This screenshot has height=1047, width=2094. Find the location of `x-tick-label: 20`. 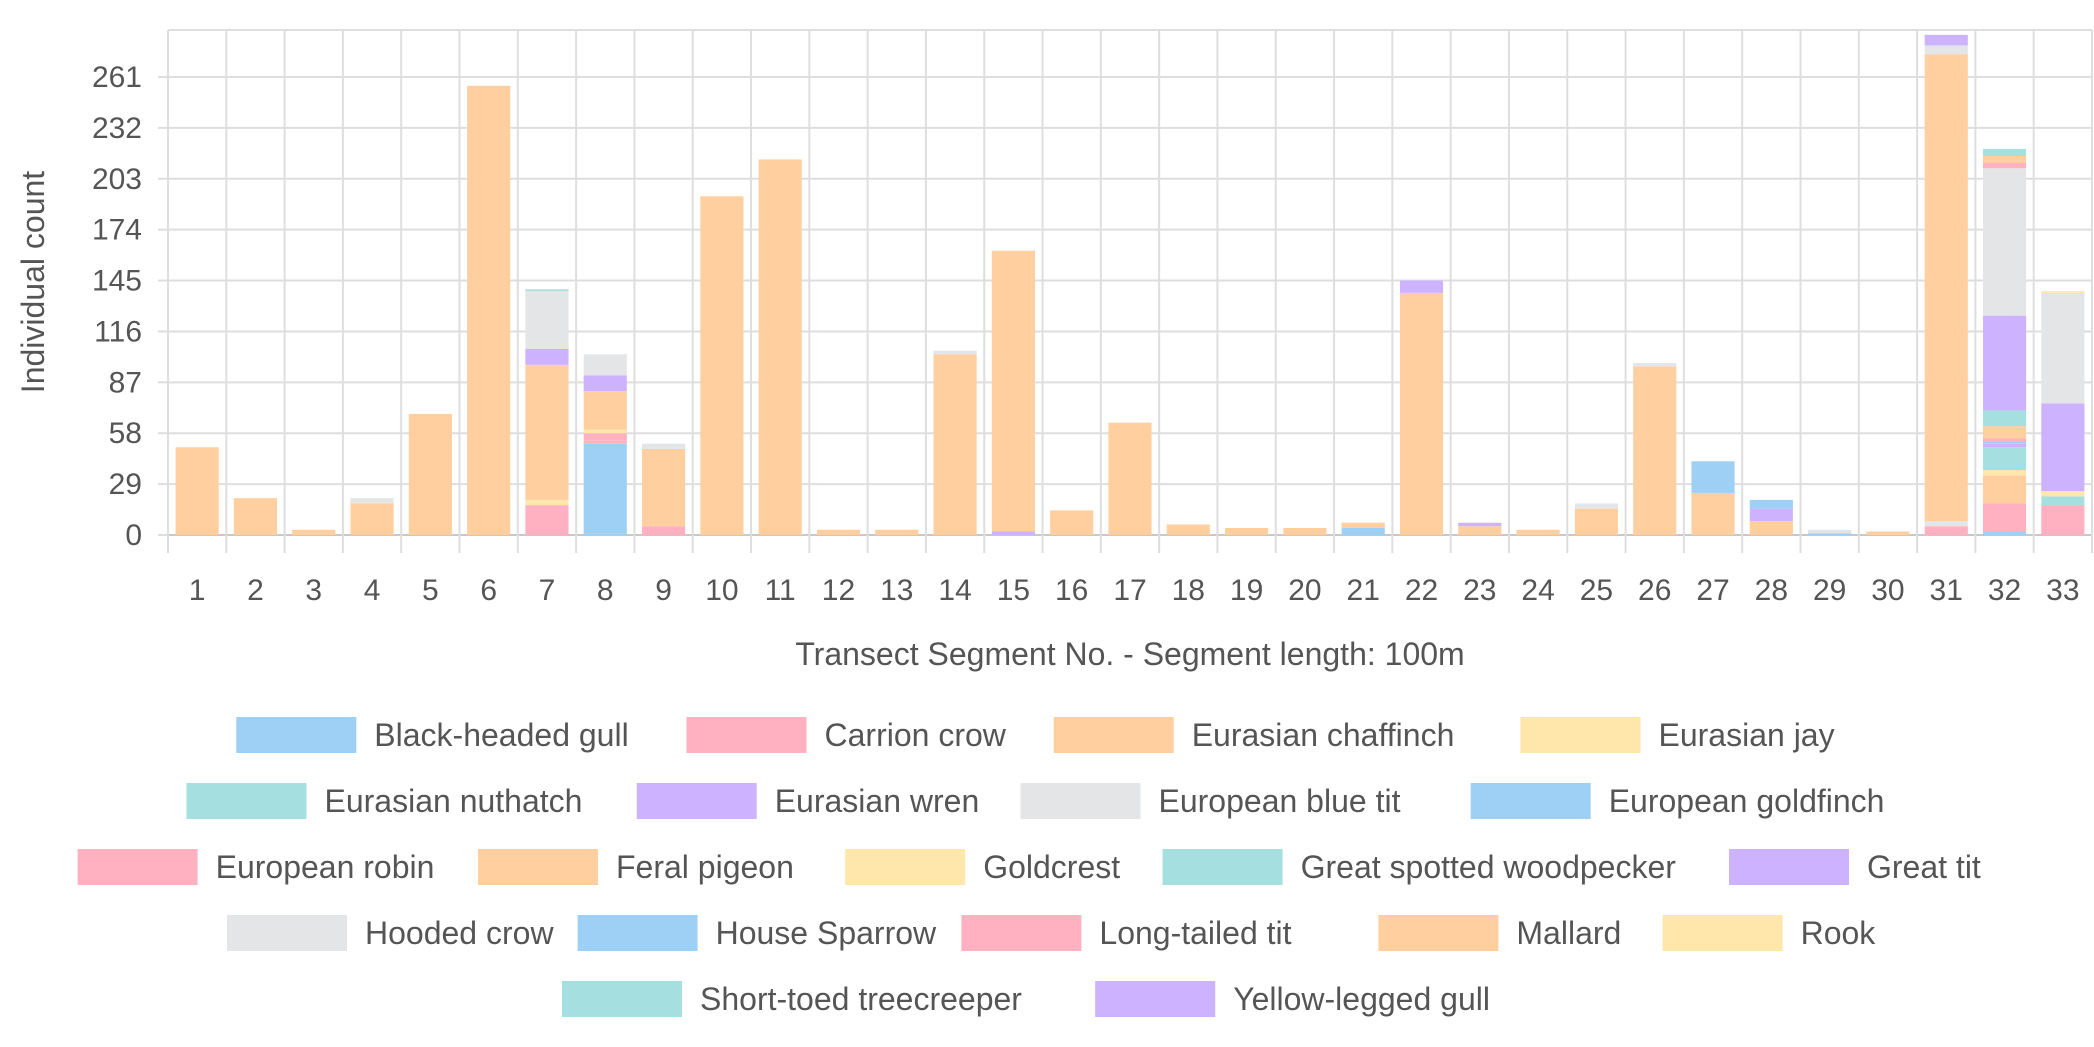

x-tick-label: 20 is located at coordinates (1304, 590).